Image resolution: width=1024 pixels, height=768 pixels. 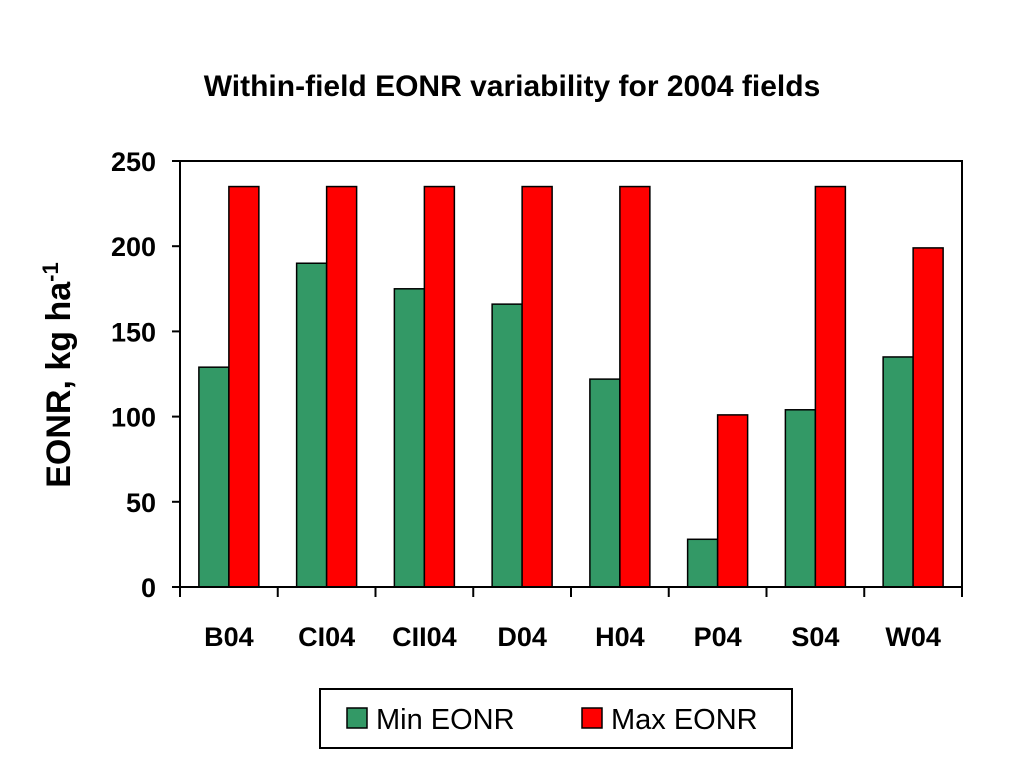 I want to click on legend: Min EONR Max EONR, so click(x=556, y=718).